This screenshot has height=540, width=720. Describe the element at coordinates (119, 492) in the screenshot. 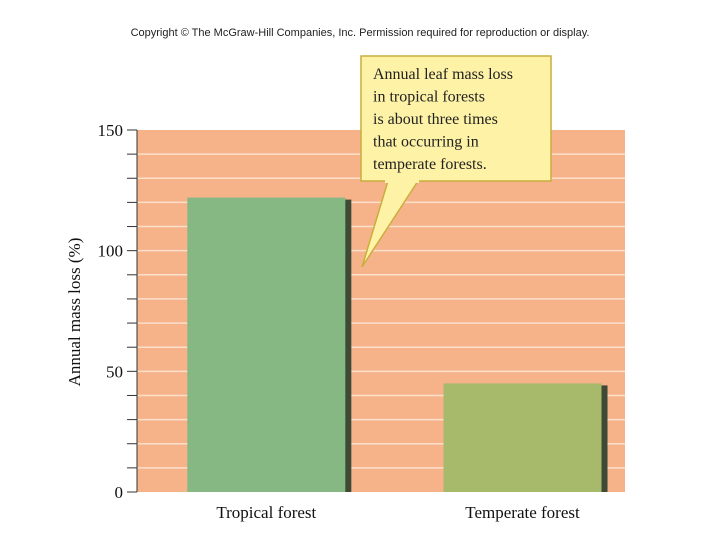

I see `y-tick-label: 0` at that location.